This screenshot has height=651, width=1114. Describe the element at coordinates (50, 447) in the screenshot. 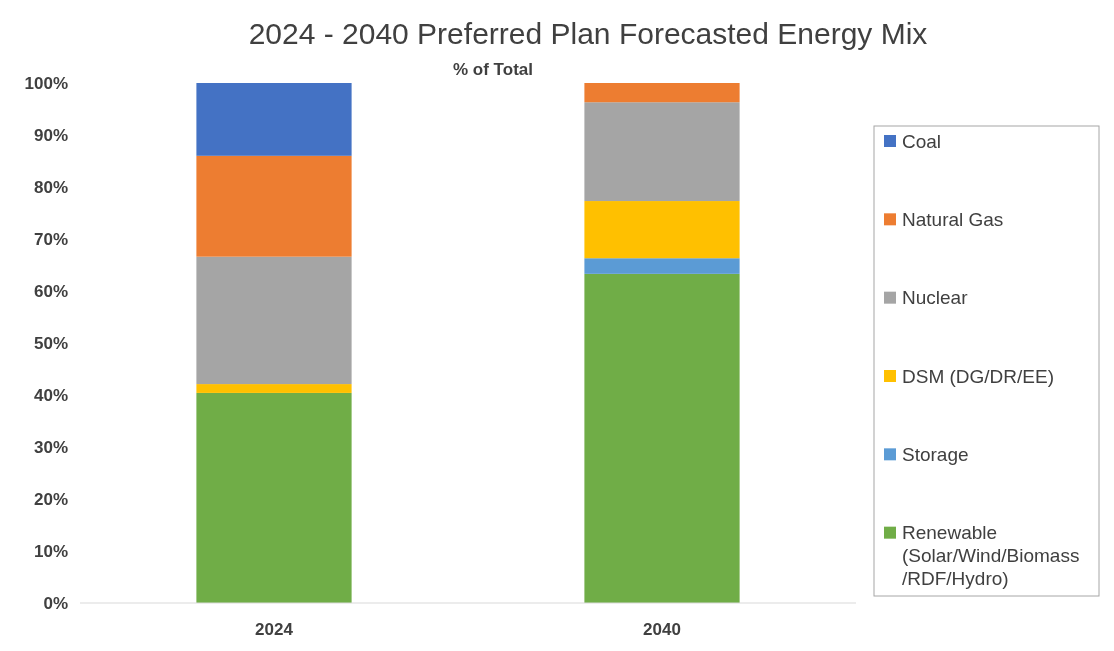

I see `y-tick-label: 30%` at that location.